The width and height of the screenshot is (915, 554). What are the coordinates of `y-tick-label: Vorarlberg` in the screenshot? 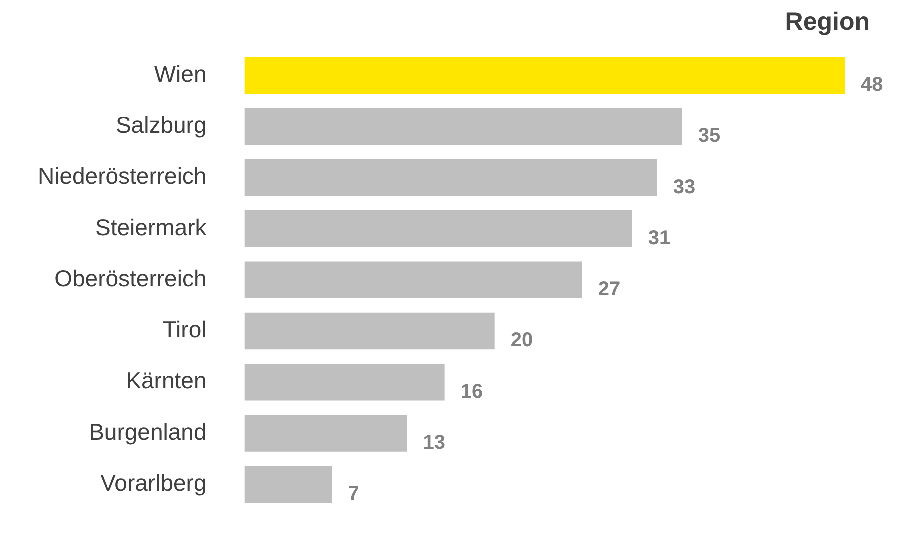 It's located at (153, 483).